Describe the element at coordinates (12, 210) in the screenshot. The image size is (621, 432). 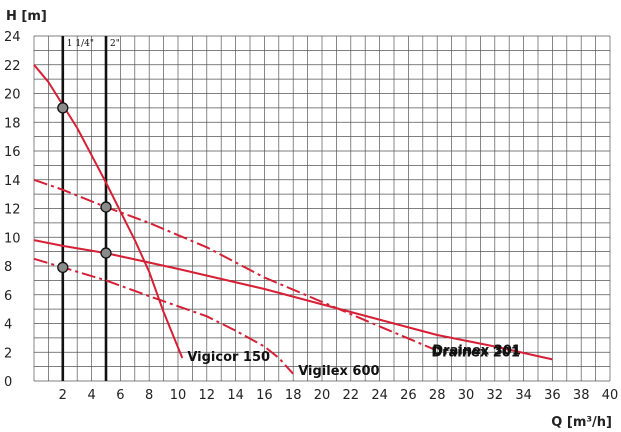
I see `y-tick-label: 12` at that location.